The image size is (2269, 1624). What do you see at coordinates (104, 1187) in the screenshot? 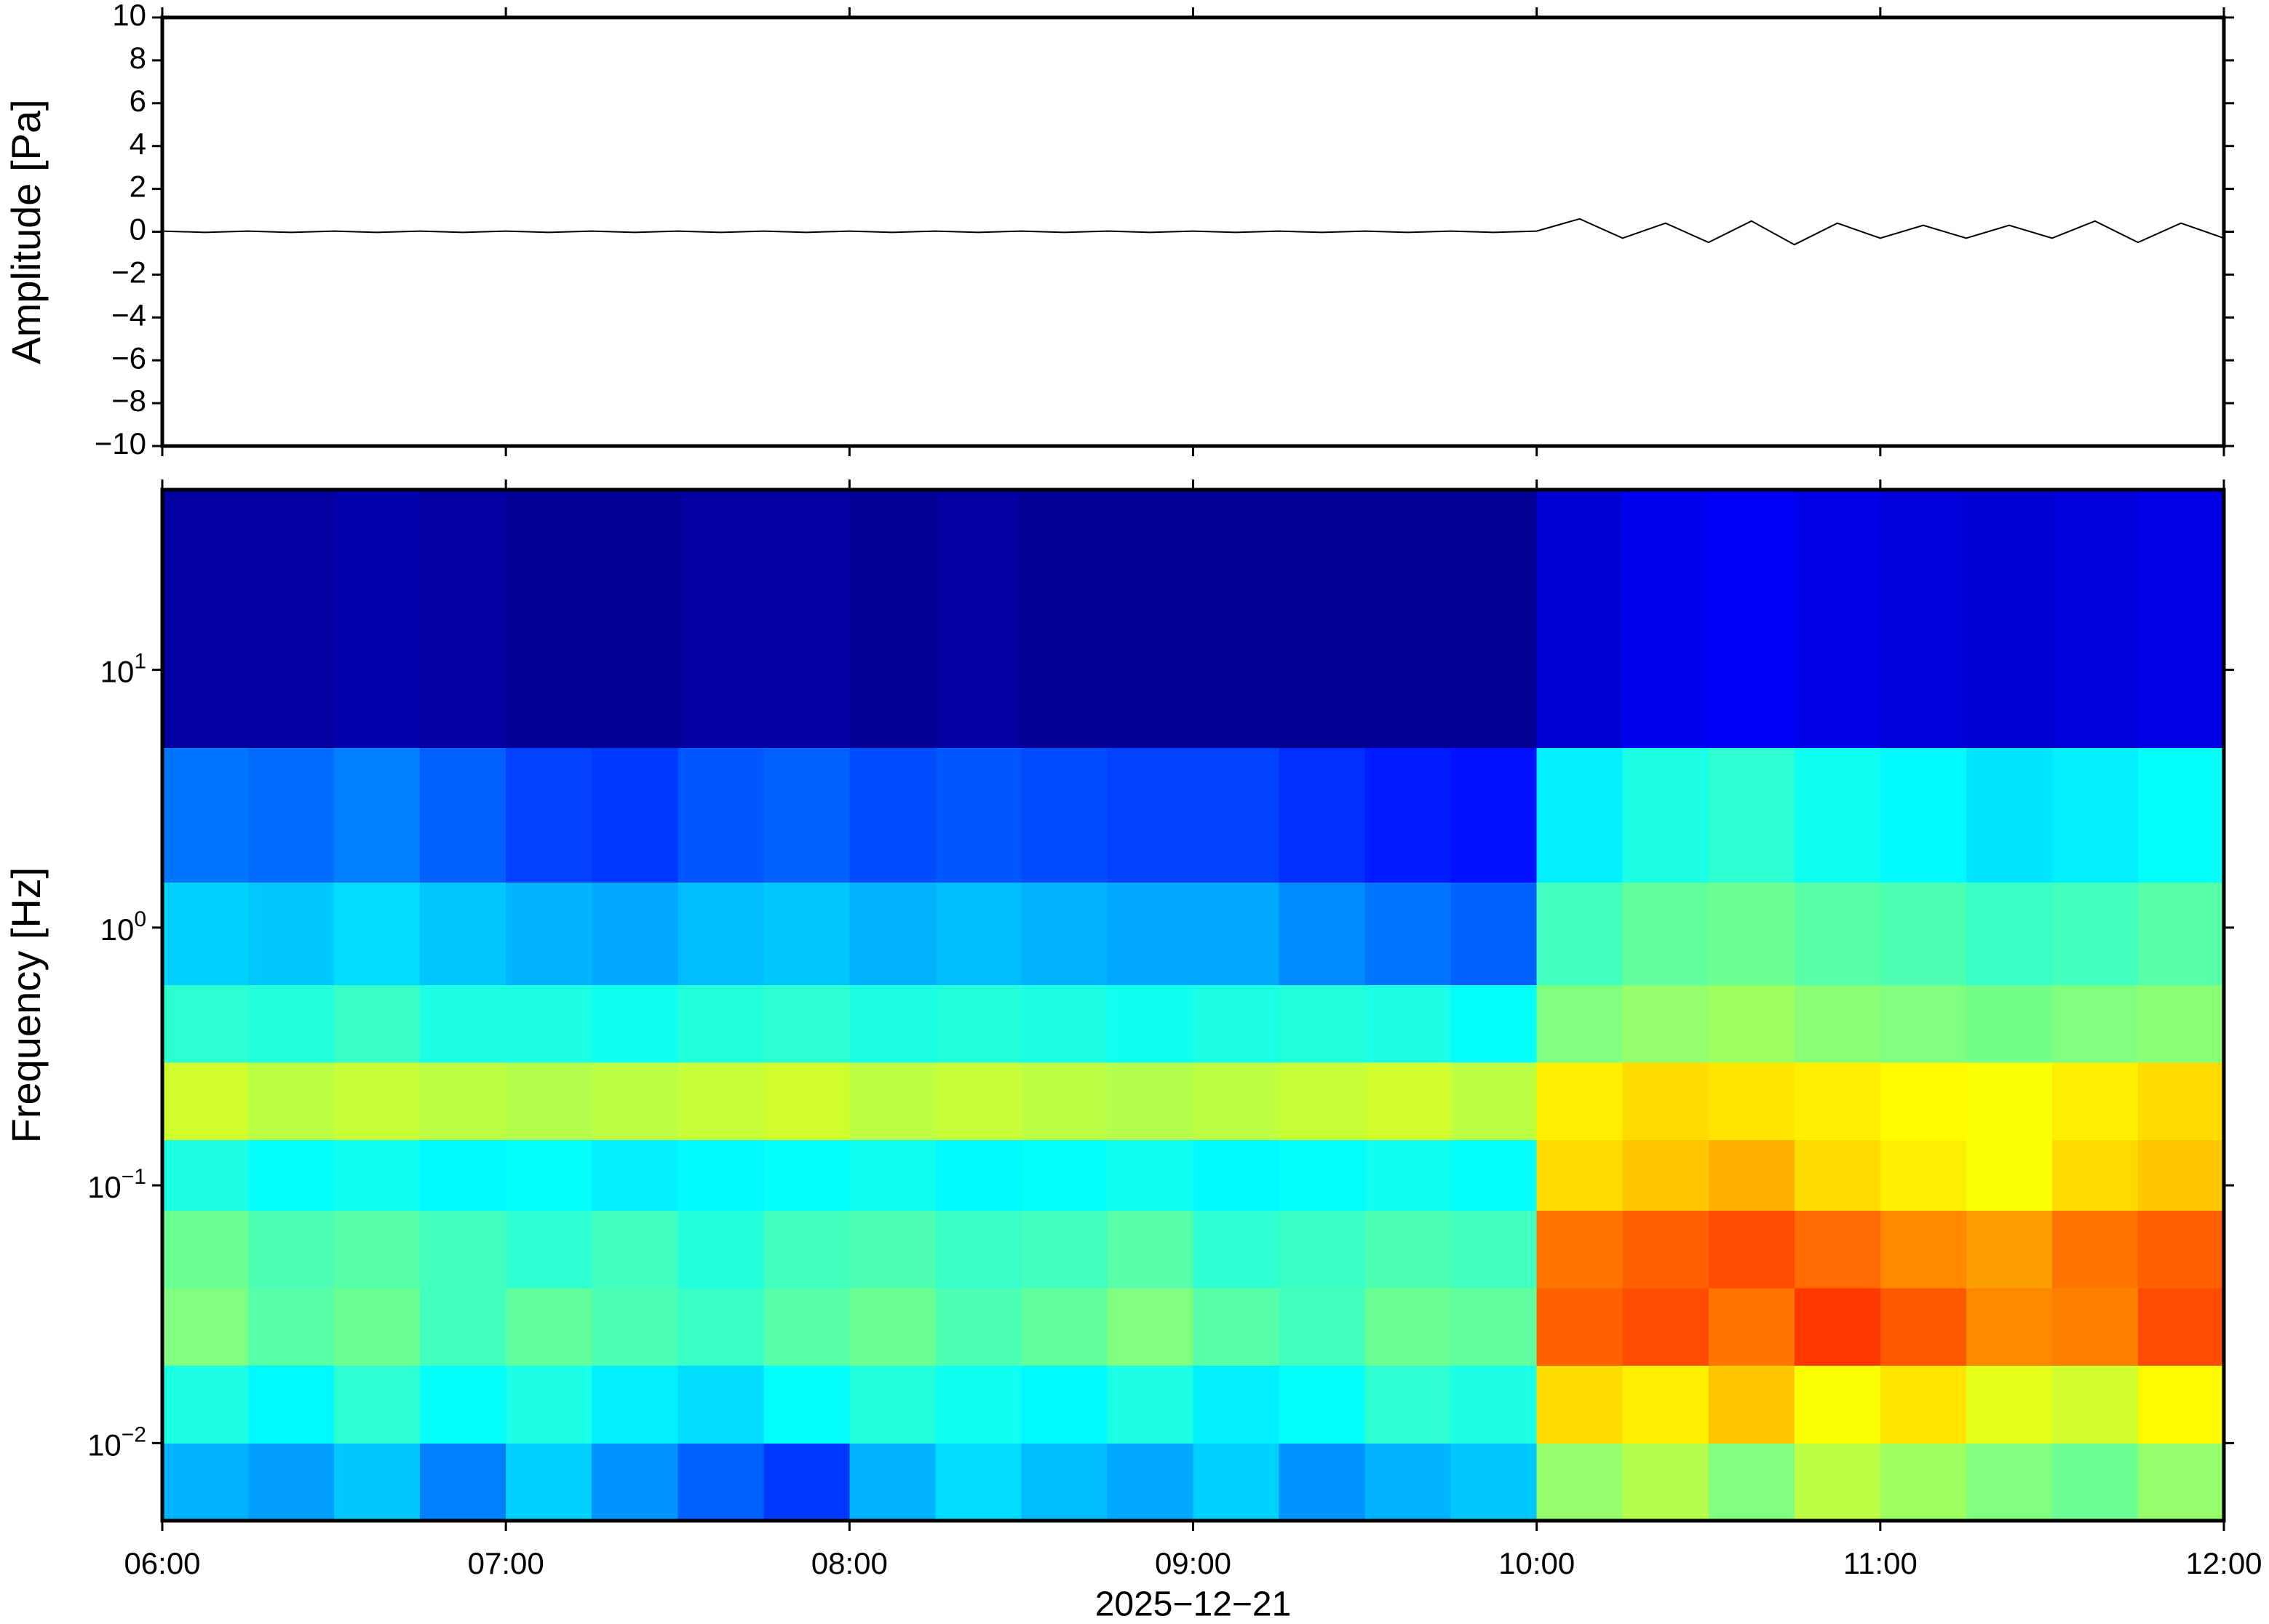
I see `y-tick-base: 10` at bounding box center [104, 1187].